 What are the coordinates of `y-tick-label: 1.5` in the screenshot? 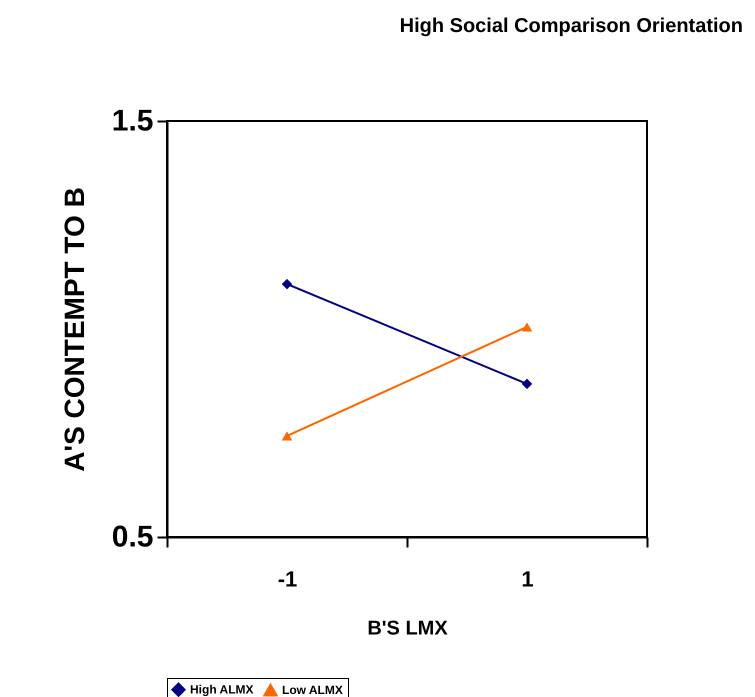 It's located at (133, 121).